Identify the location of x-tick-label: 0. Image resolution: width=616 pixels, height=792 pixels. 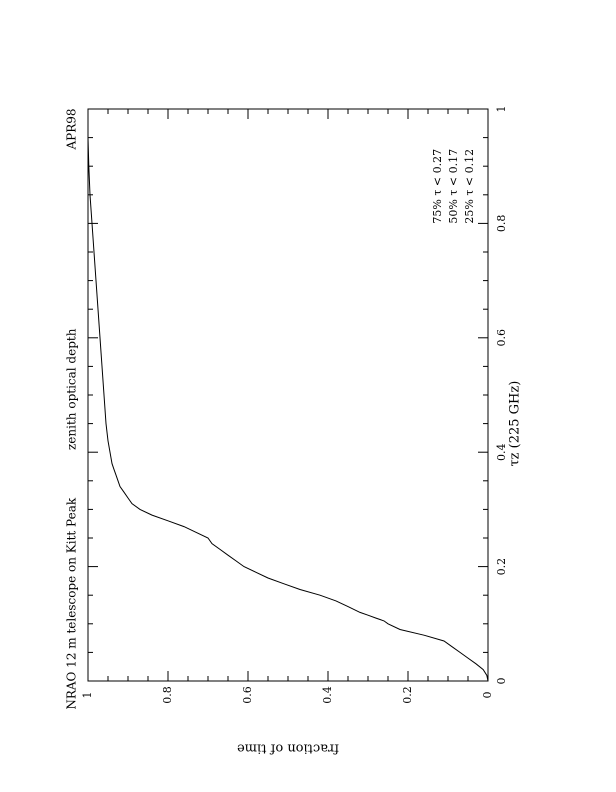
(501, 681).